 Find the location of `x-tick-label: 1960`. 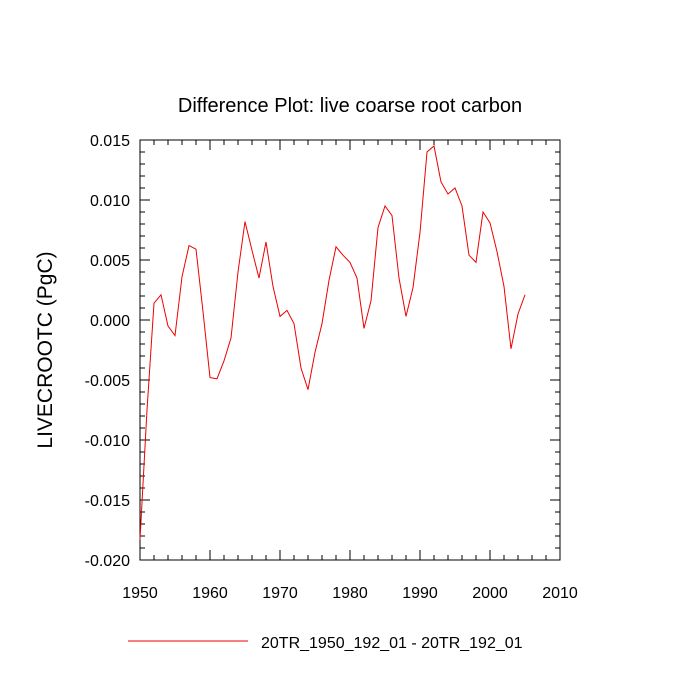

x-tick-label: 1960 is located at coordinates (210, 593).